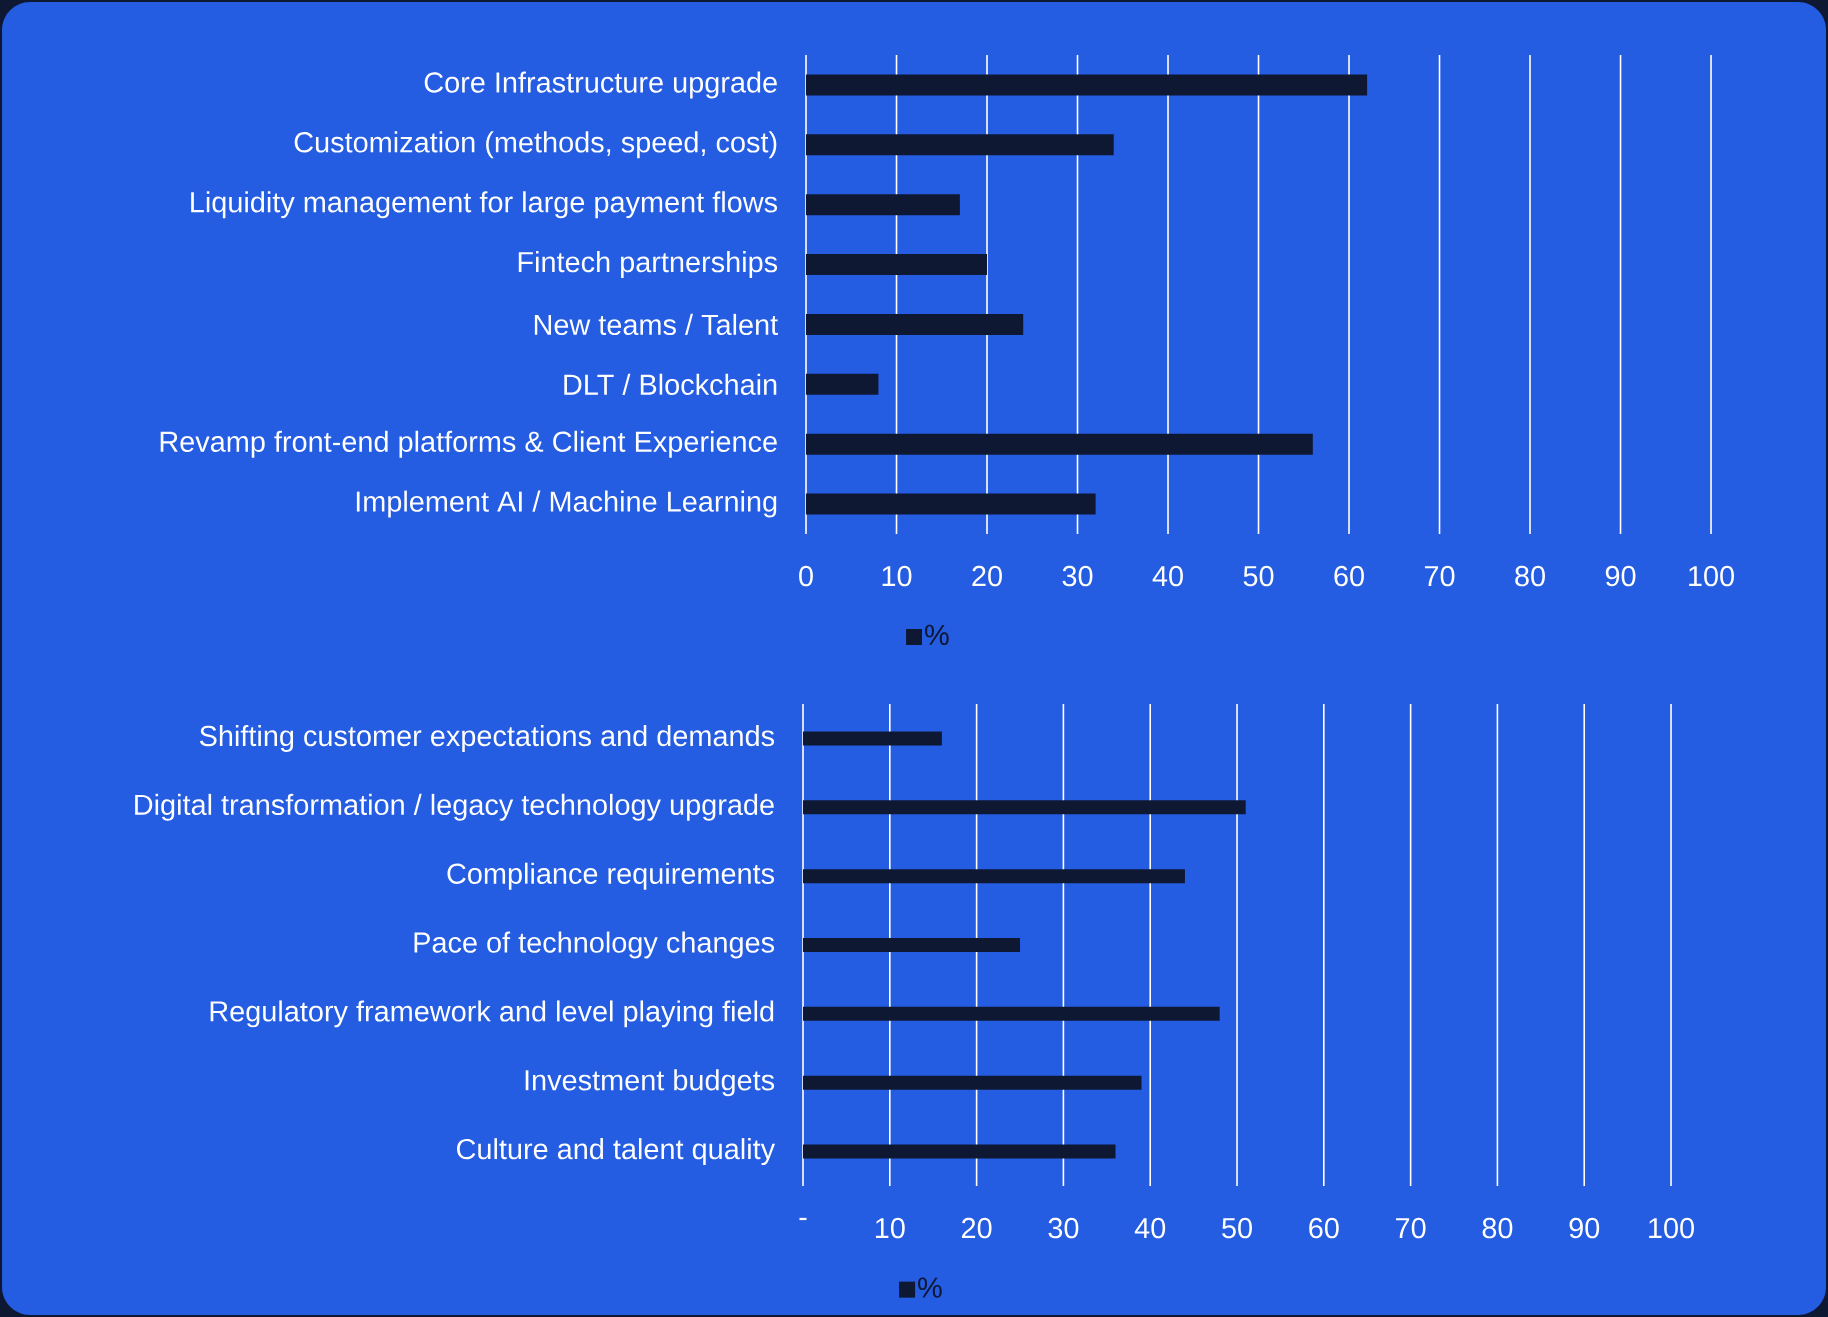  What do you see at coordinates (611, 876) in the screenshot?
I see `y-tick-label: Compliance requirements` at bounding box center [611, 876].